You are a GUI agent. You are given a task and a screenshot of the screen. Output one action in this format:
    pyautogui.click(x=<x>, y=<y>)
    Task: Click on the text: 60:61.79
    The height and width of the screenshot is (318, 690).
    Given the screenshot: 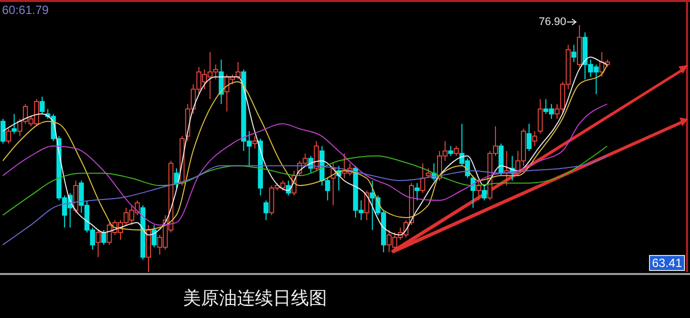 What is the action you would take?
    pyautogui.click(x=25, y=10)
    